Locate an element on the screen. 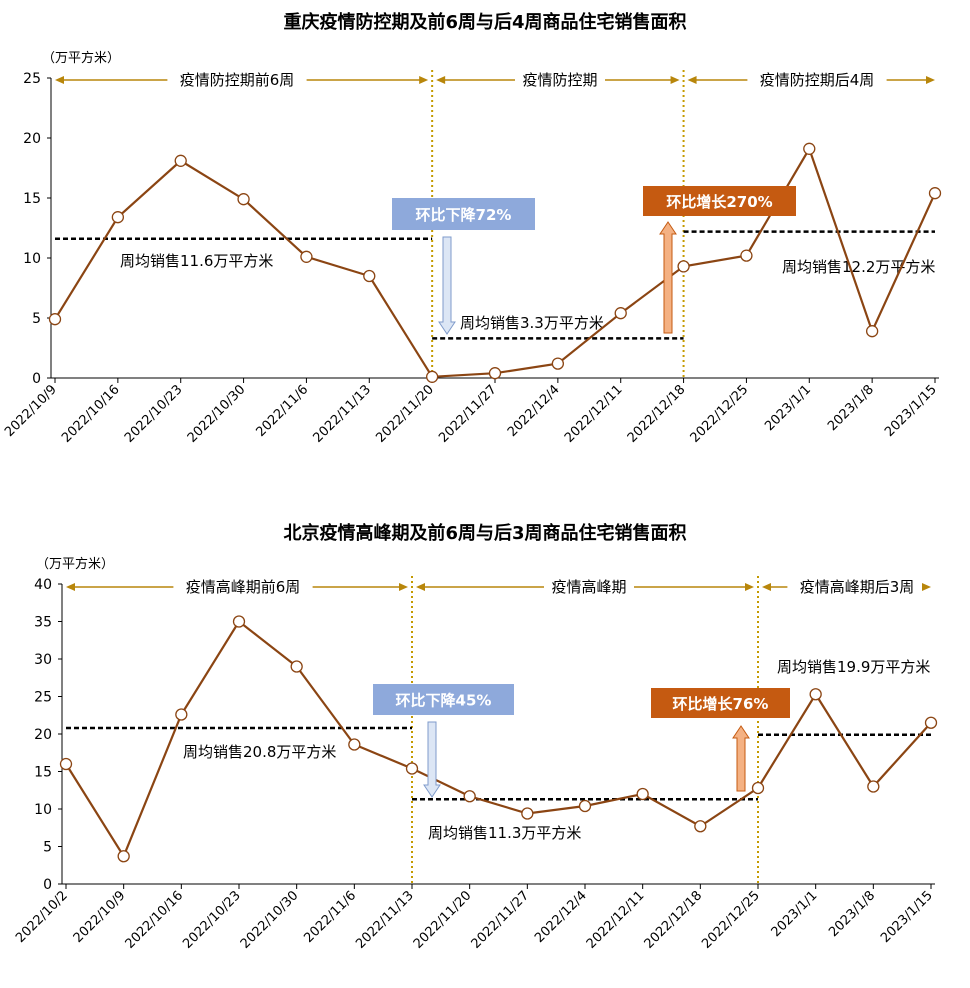 This screenshot has height=988, width=970. change-box-up is located at coordinates (720, 703).